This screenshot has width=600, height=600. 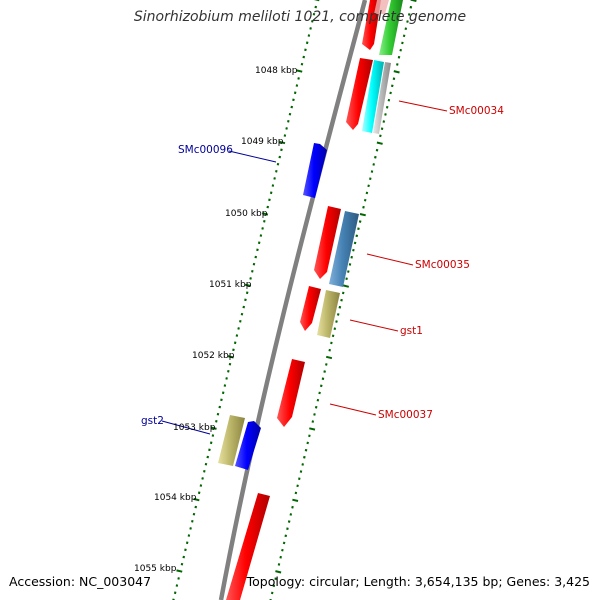 I want to click on gene-feature-smc00035-red, so click(x=327, y=242).